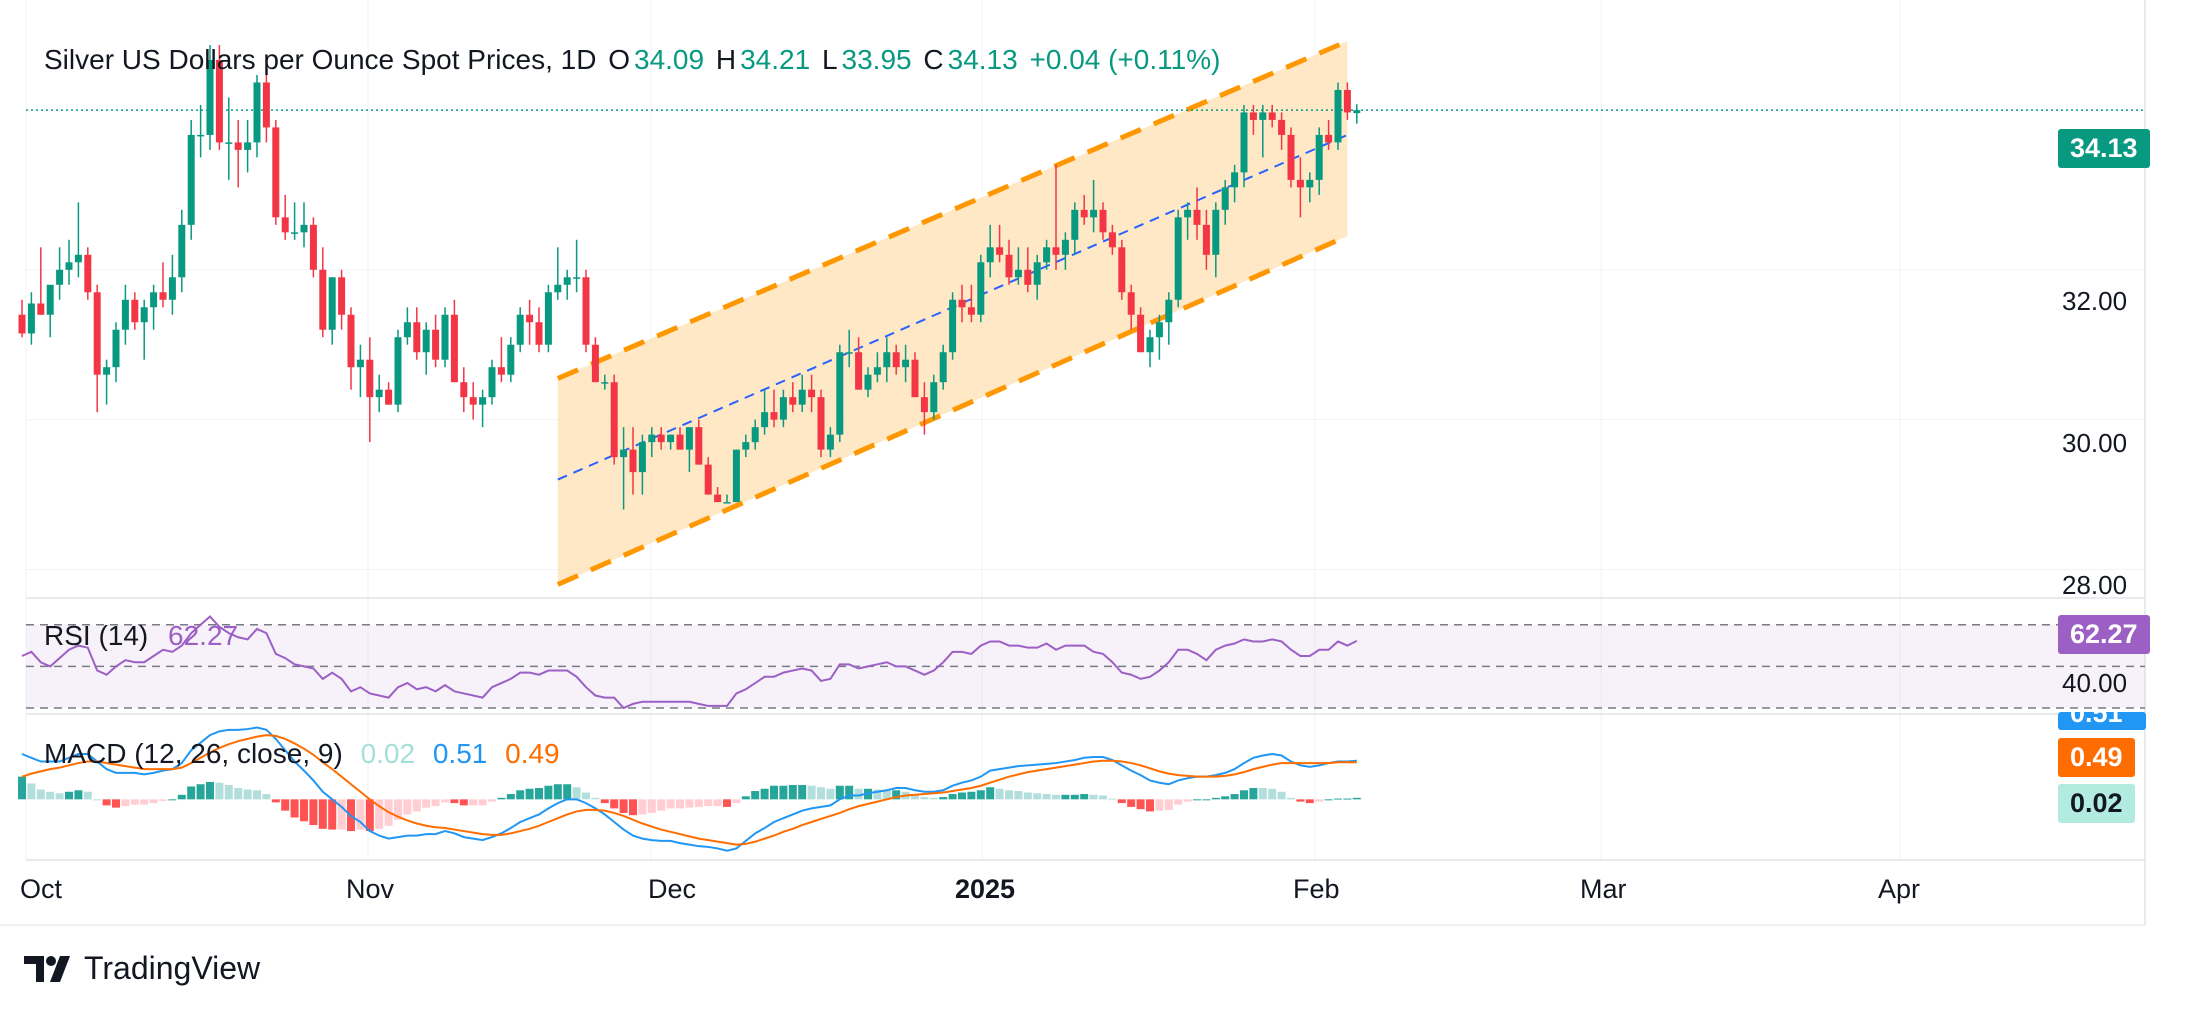 The image size is (2208, 1012). Describe the element at coordinates (1125, 59) in the screenshot. I see `change-value: +0.04 (+0.11%)` at that location.